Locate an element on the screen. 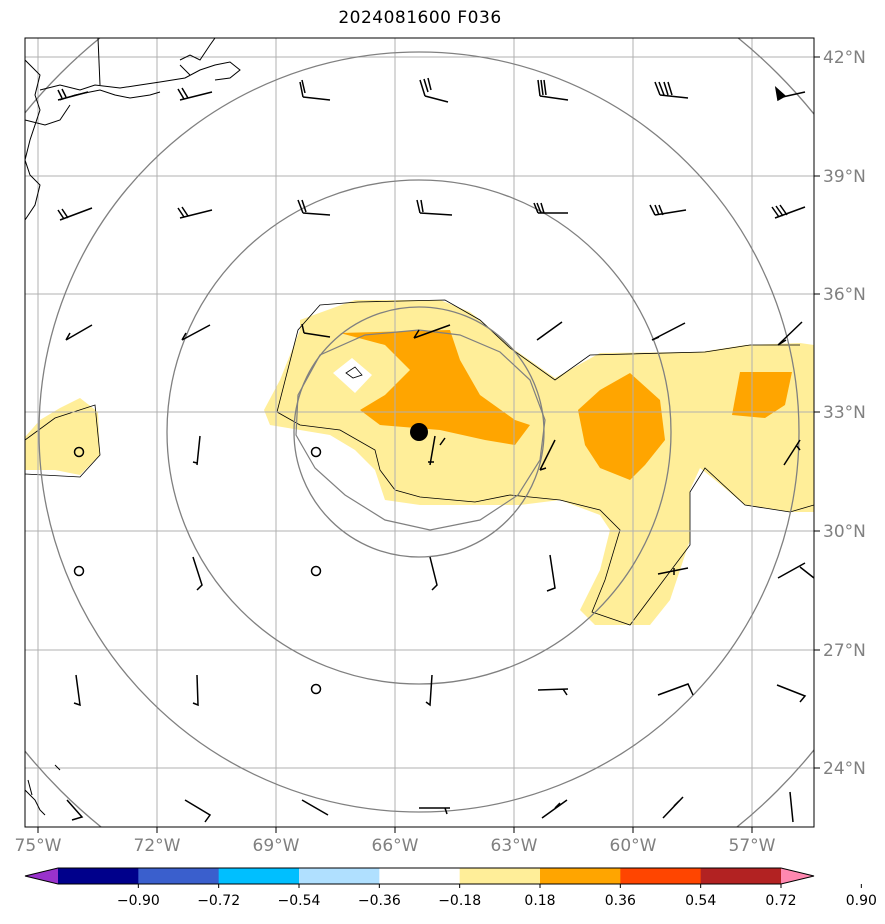 The width and height of the screenshot is (885, 924). colorbar-tick-label: −0.54 is located at coordinates (299, 901).